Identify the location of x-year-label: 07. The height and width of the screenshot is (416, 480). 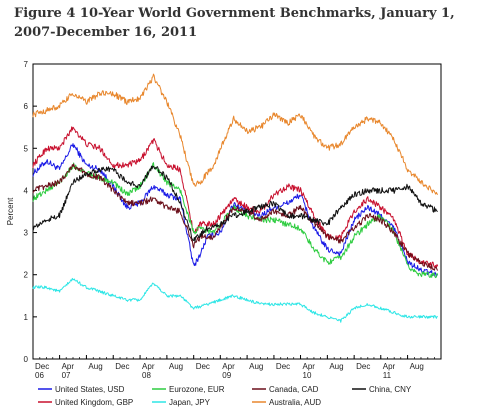
(66, 375).